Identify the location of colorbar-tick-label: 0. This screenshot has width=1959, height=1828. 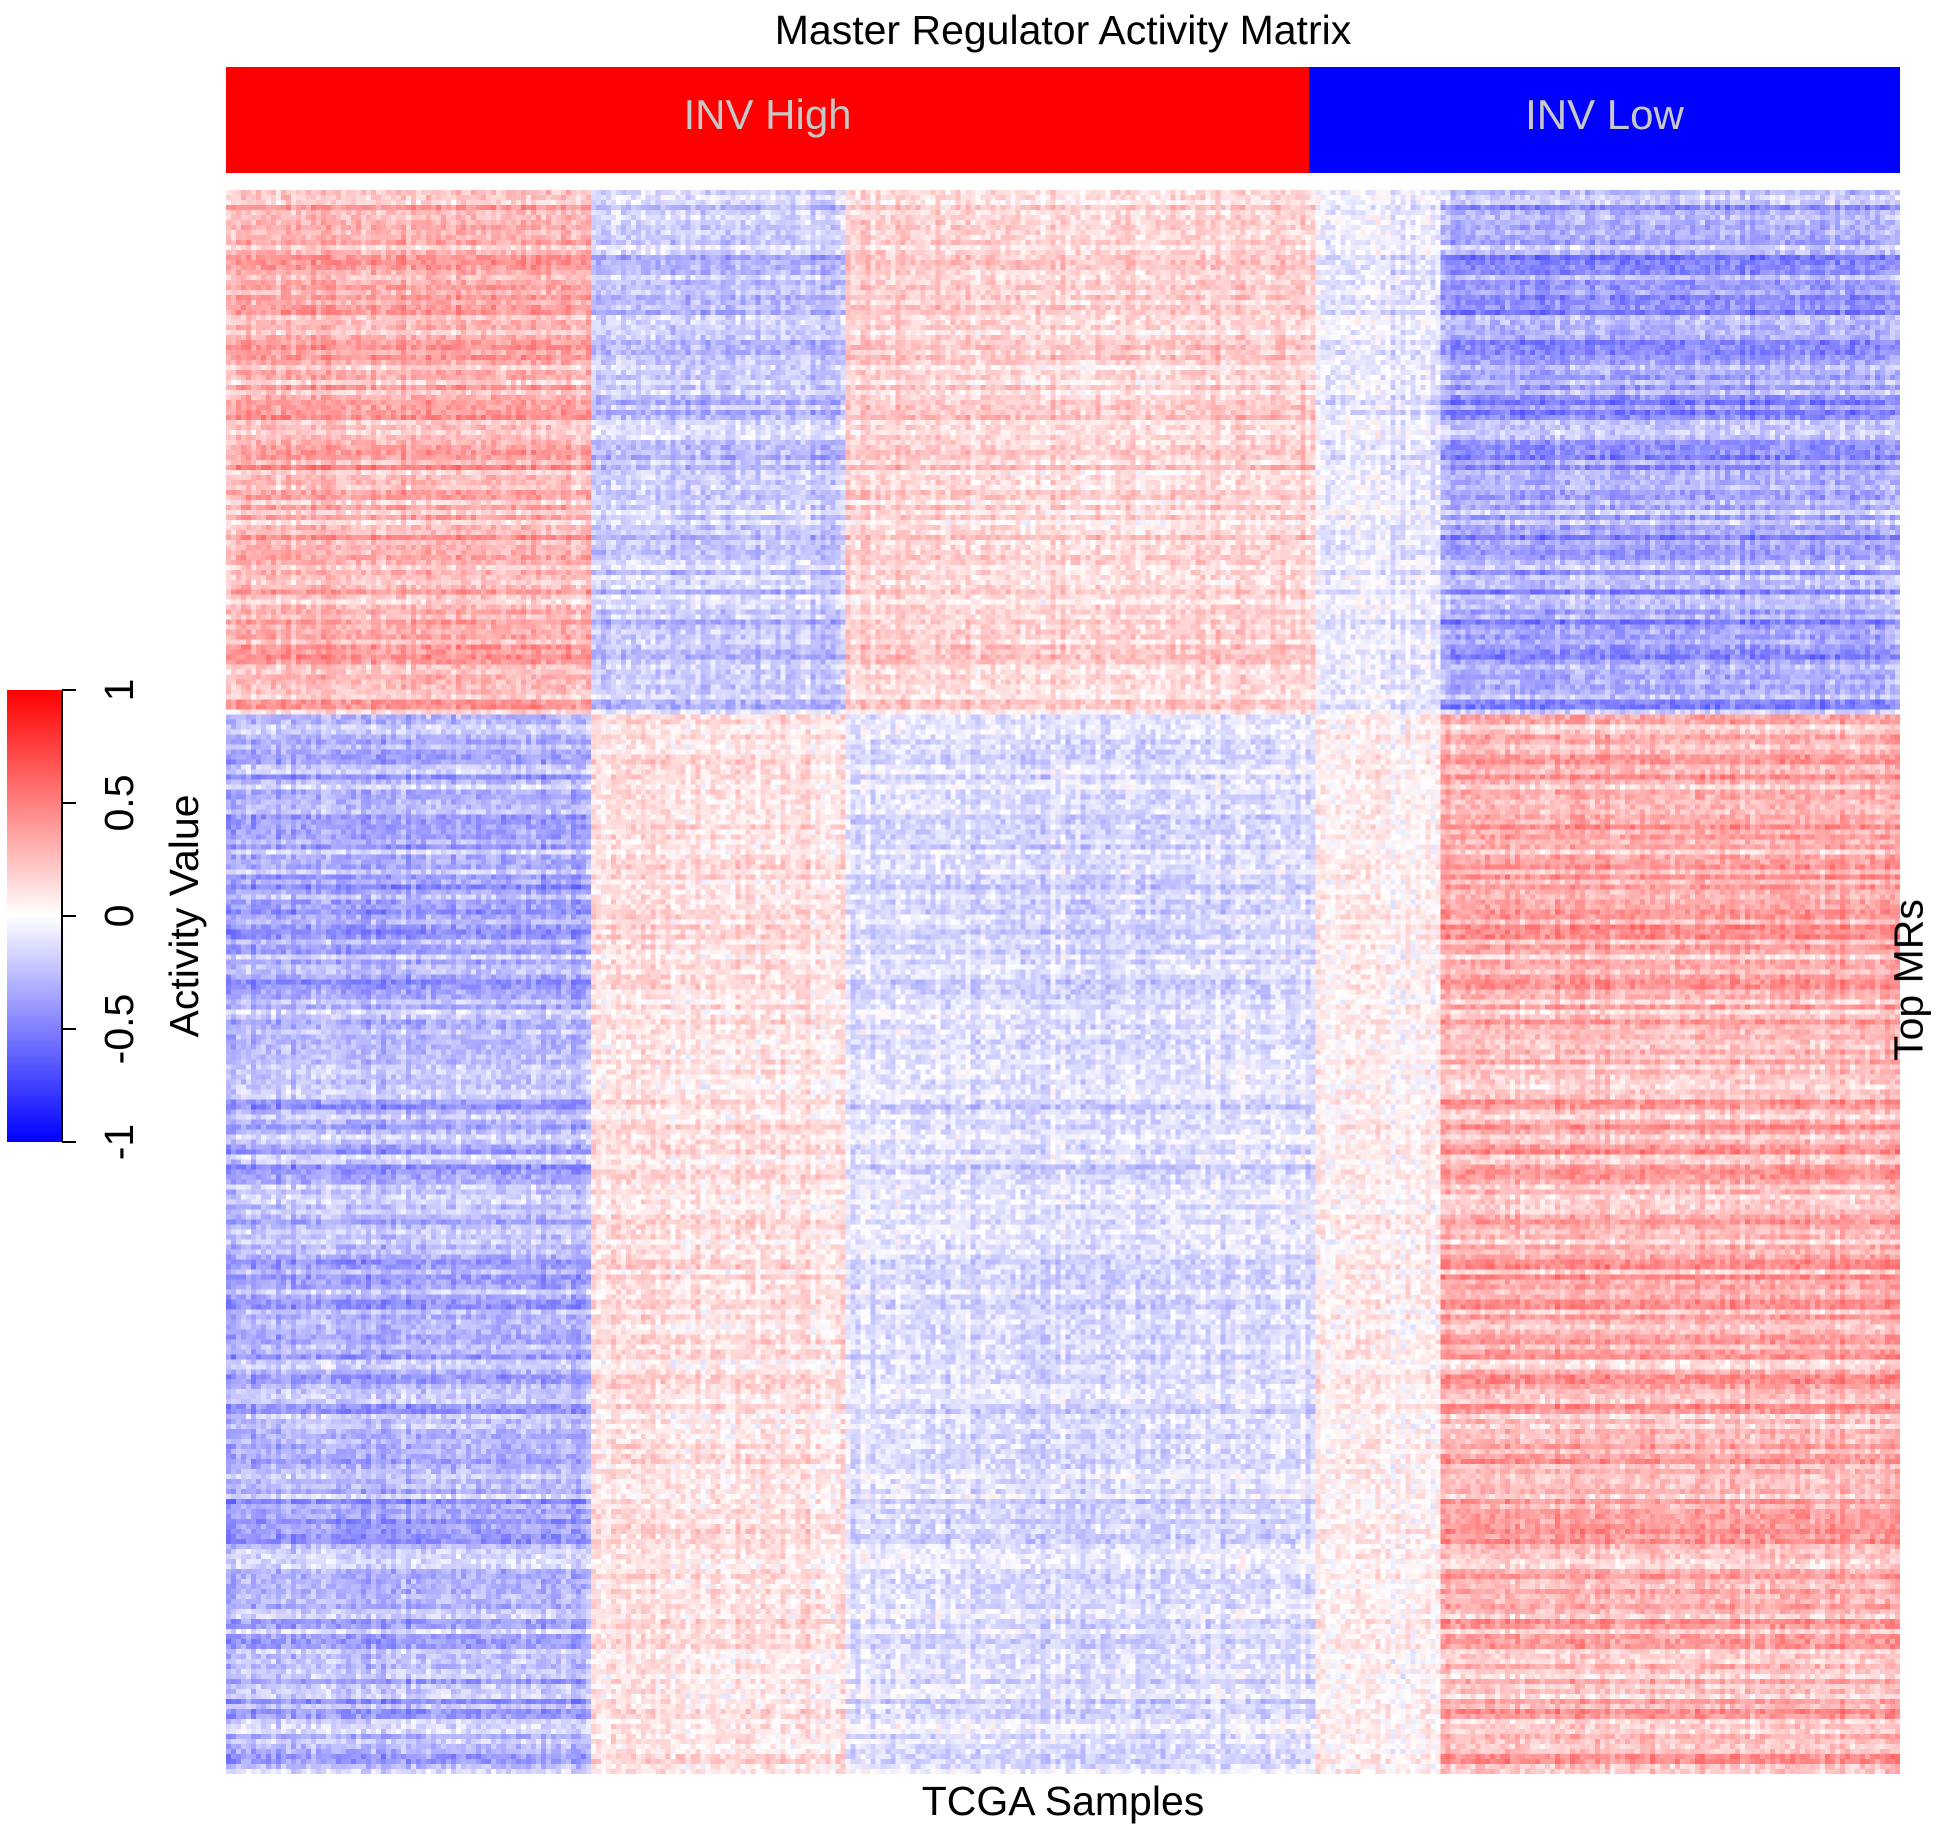
(119, 916).